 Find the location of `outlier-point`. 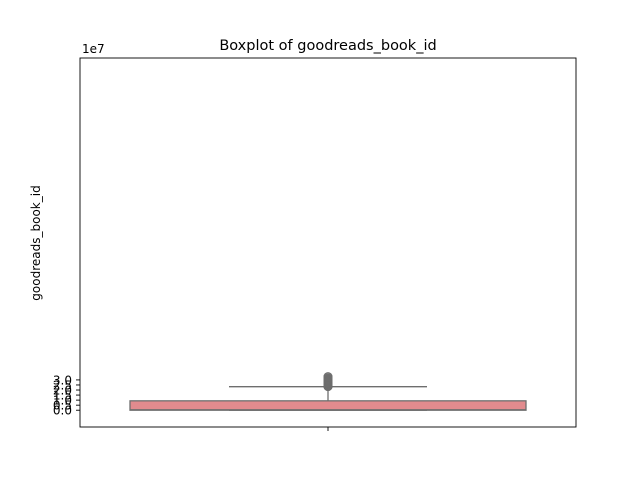

outlier-point is located at coordinates (328, 377).